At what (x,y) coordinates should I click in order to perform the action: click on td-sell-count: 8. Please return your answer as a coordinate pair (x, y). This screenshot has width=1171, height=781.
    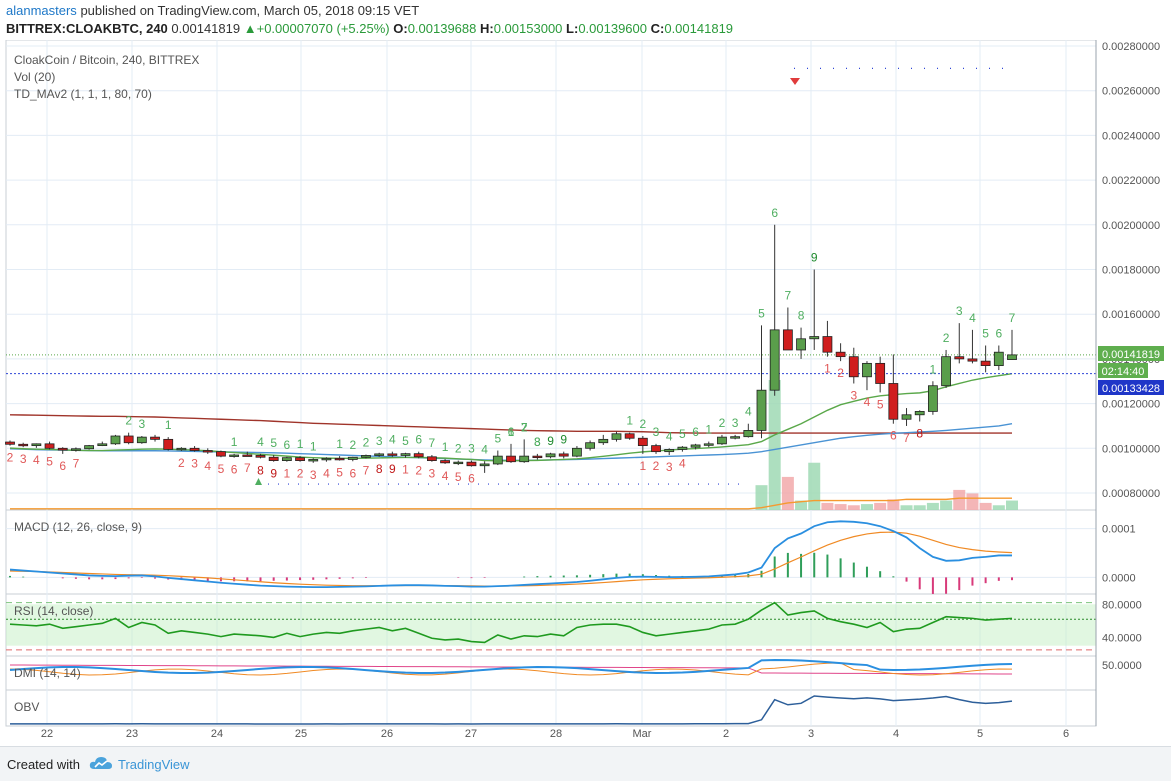
    Looking at the image, I should click on (260, 470).